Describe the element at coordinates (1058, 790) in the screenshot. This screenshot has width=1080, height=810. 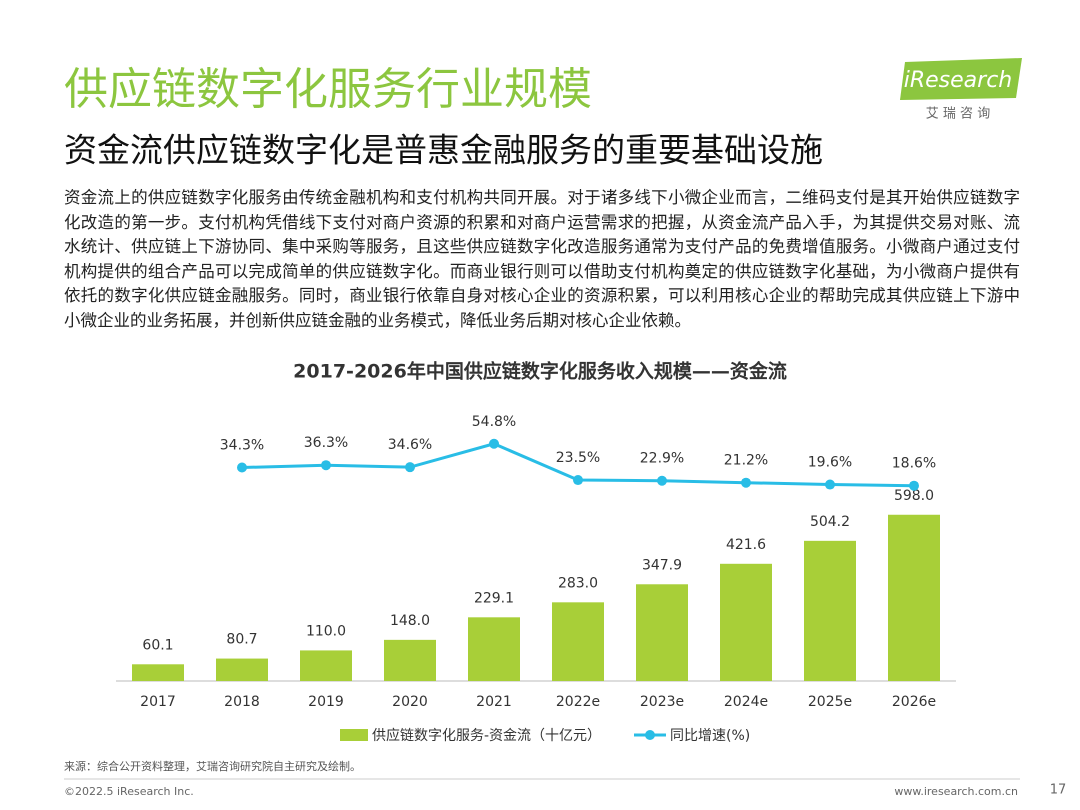
I see `page-number: 17` at that location.